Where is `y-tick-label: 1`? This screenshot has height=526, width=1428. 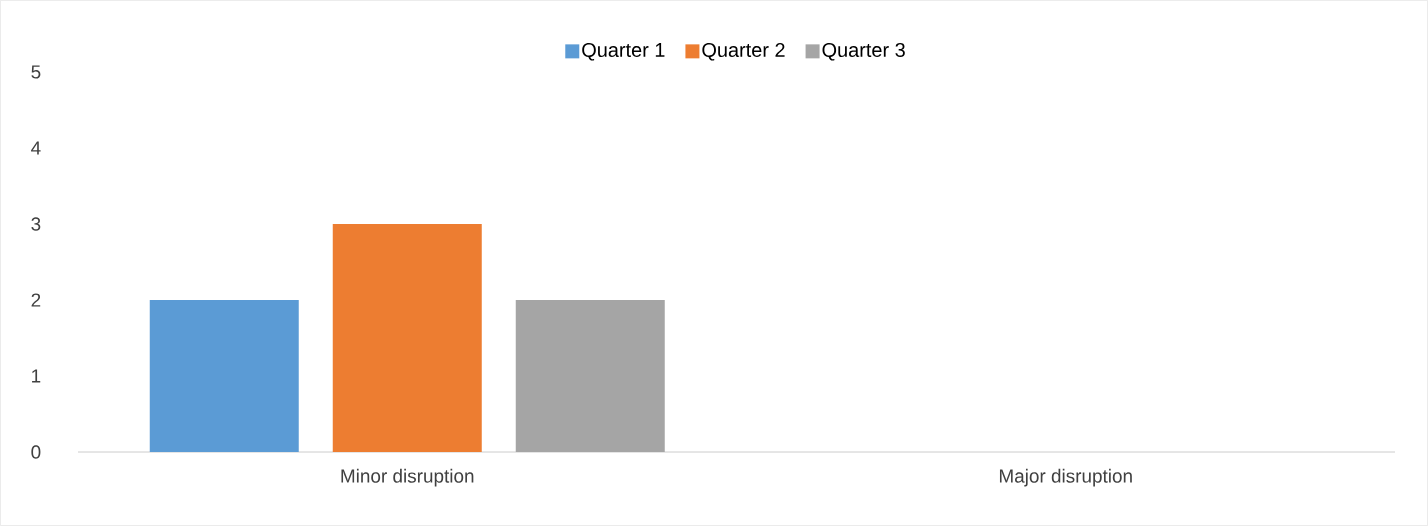 y-tick-label: 1 is located at coordinates (36, 376).